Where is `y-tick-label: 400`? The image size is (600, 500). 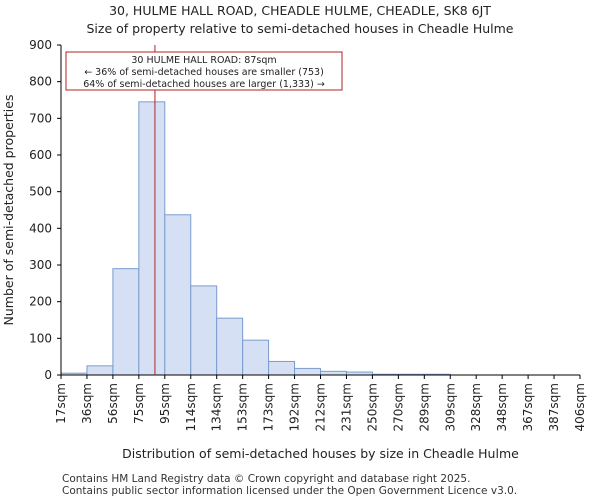
y-tick-label: 400 is located at coordinates (40, 228).